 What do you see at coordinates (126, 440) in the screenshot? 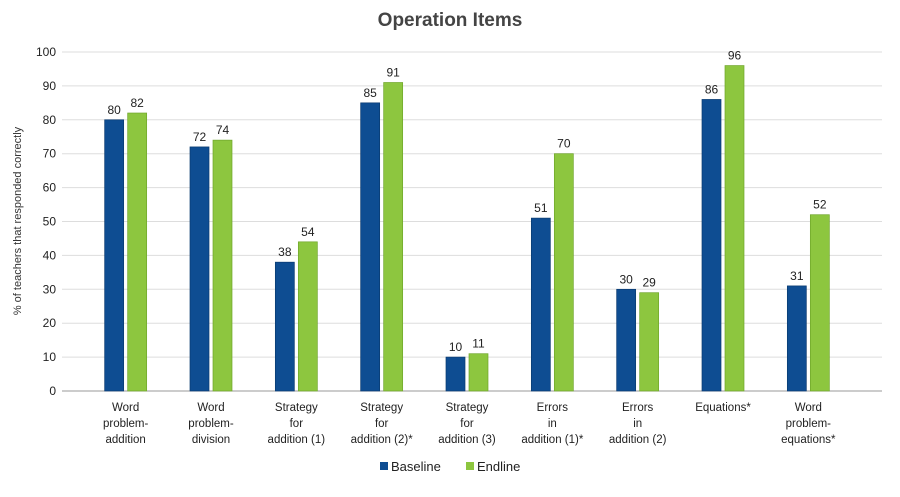
I see `x-tick-label: addition` at bounding box center [126, 440].